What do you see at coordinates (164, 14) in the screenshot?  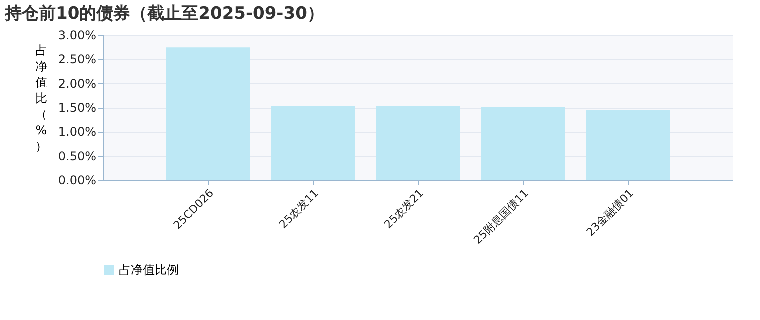 I see `chart-title: 持仓前10的债券（截止至2025-09-30）` at bounding box center [164, 14].